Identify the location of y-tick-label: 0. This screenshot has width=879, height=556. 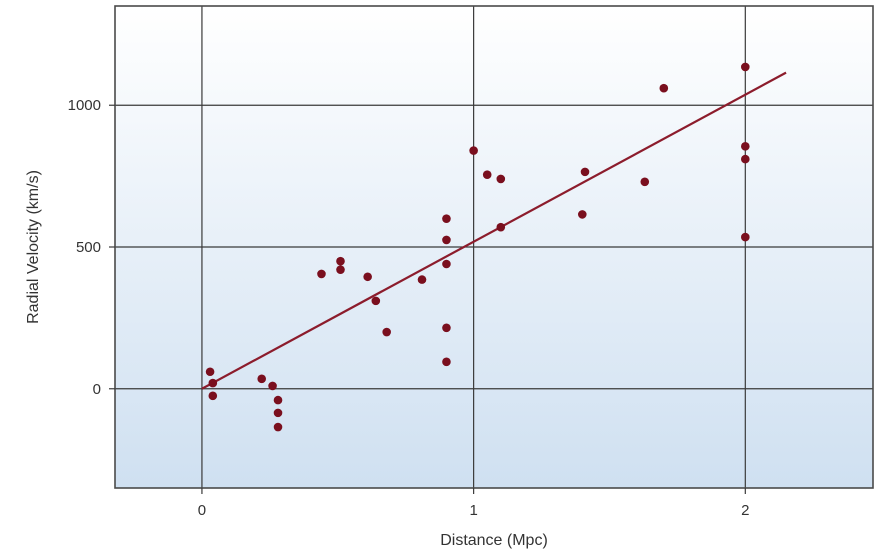
(97, 389).